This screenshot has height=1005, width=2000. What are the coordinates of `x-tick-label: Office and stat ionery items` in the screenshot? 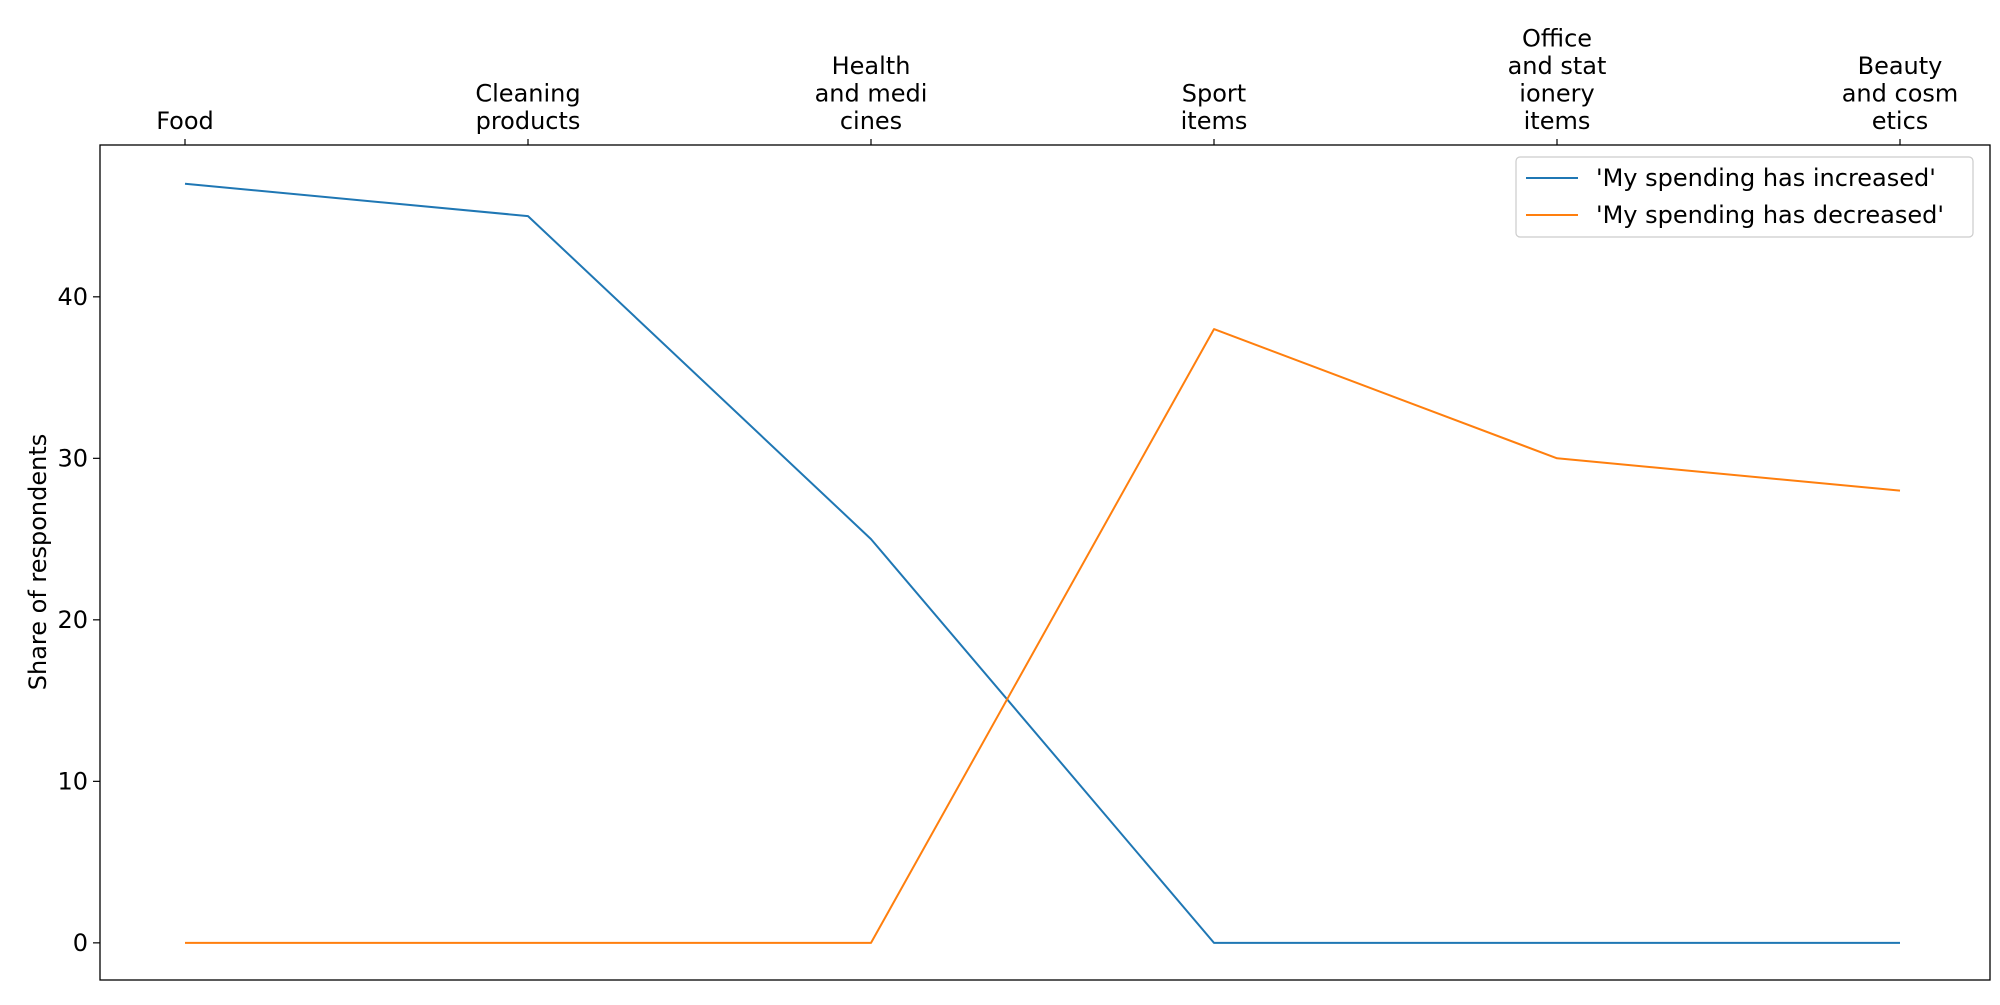 It's located at (1557, 80).